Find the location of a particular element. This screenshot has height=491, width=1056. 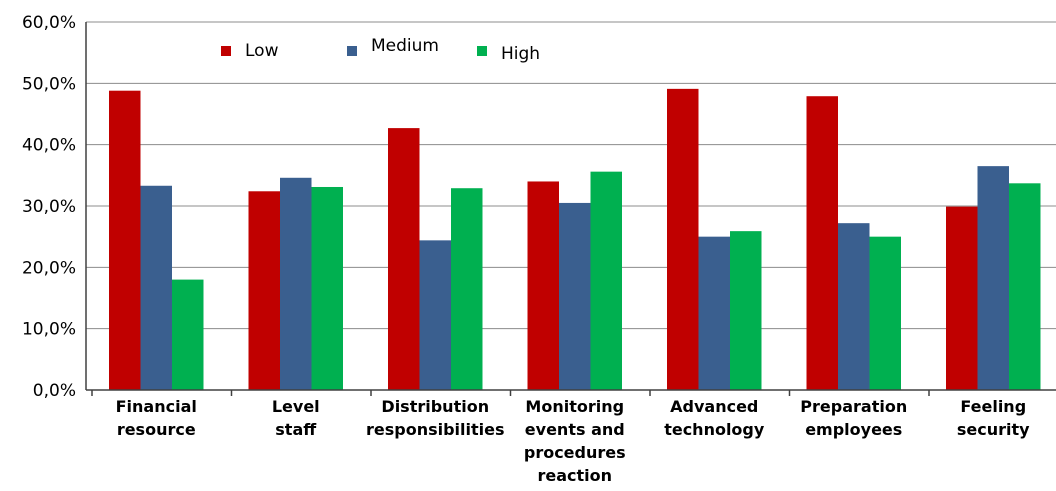

y-tick-label: 0,0% is located at coordinates (54, 391).